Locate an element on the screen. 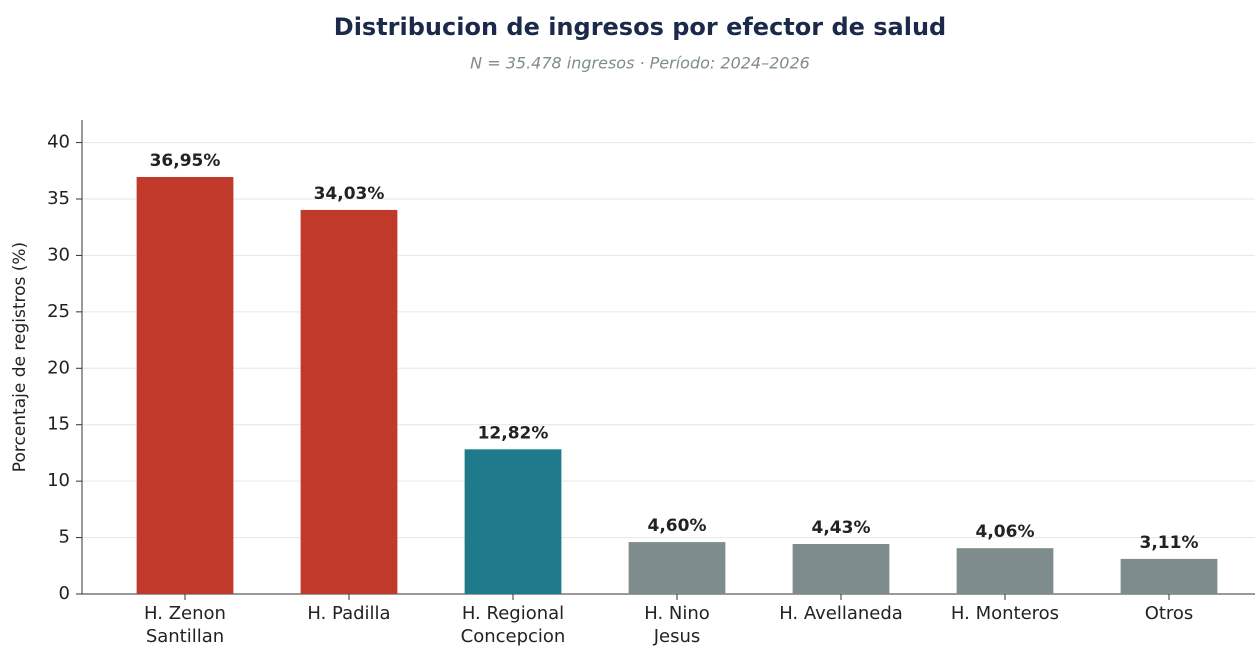  data-label: 4,06% is located at coordinates (1005, 532).